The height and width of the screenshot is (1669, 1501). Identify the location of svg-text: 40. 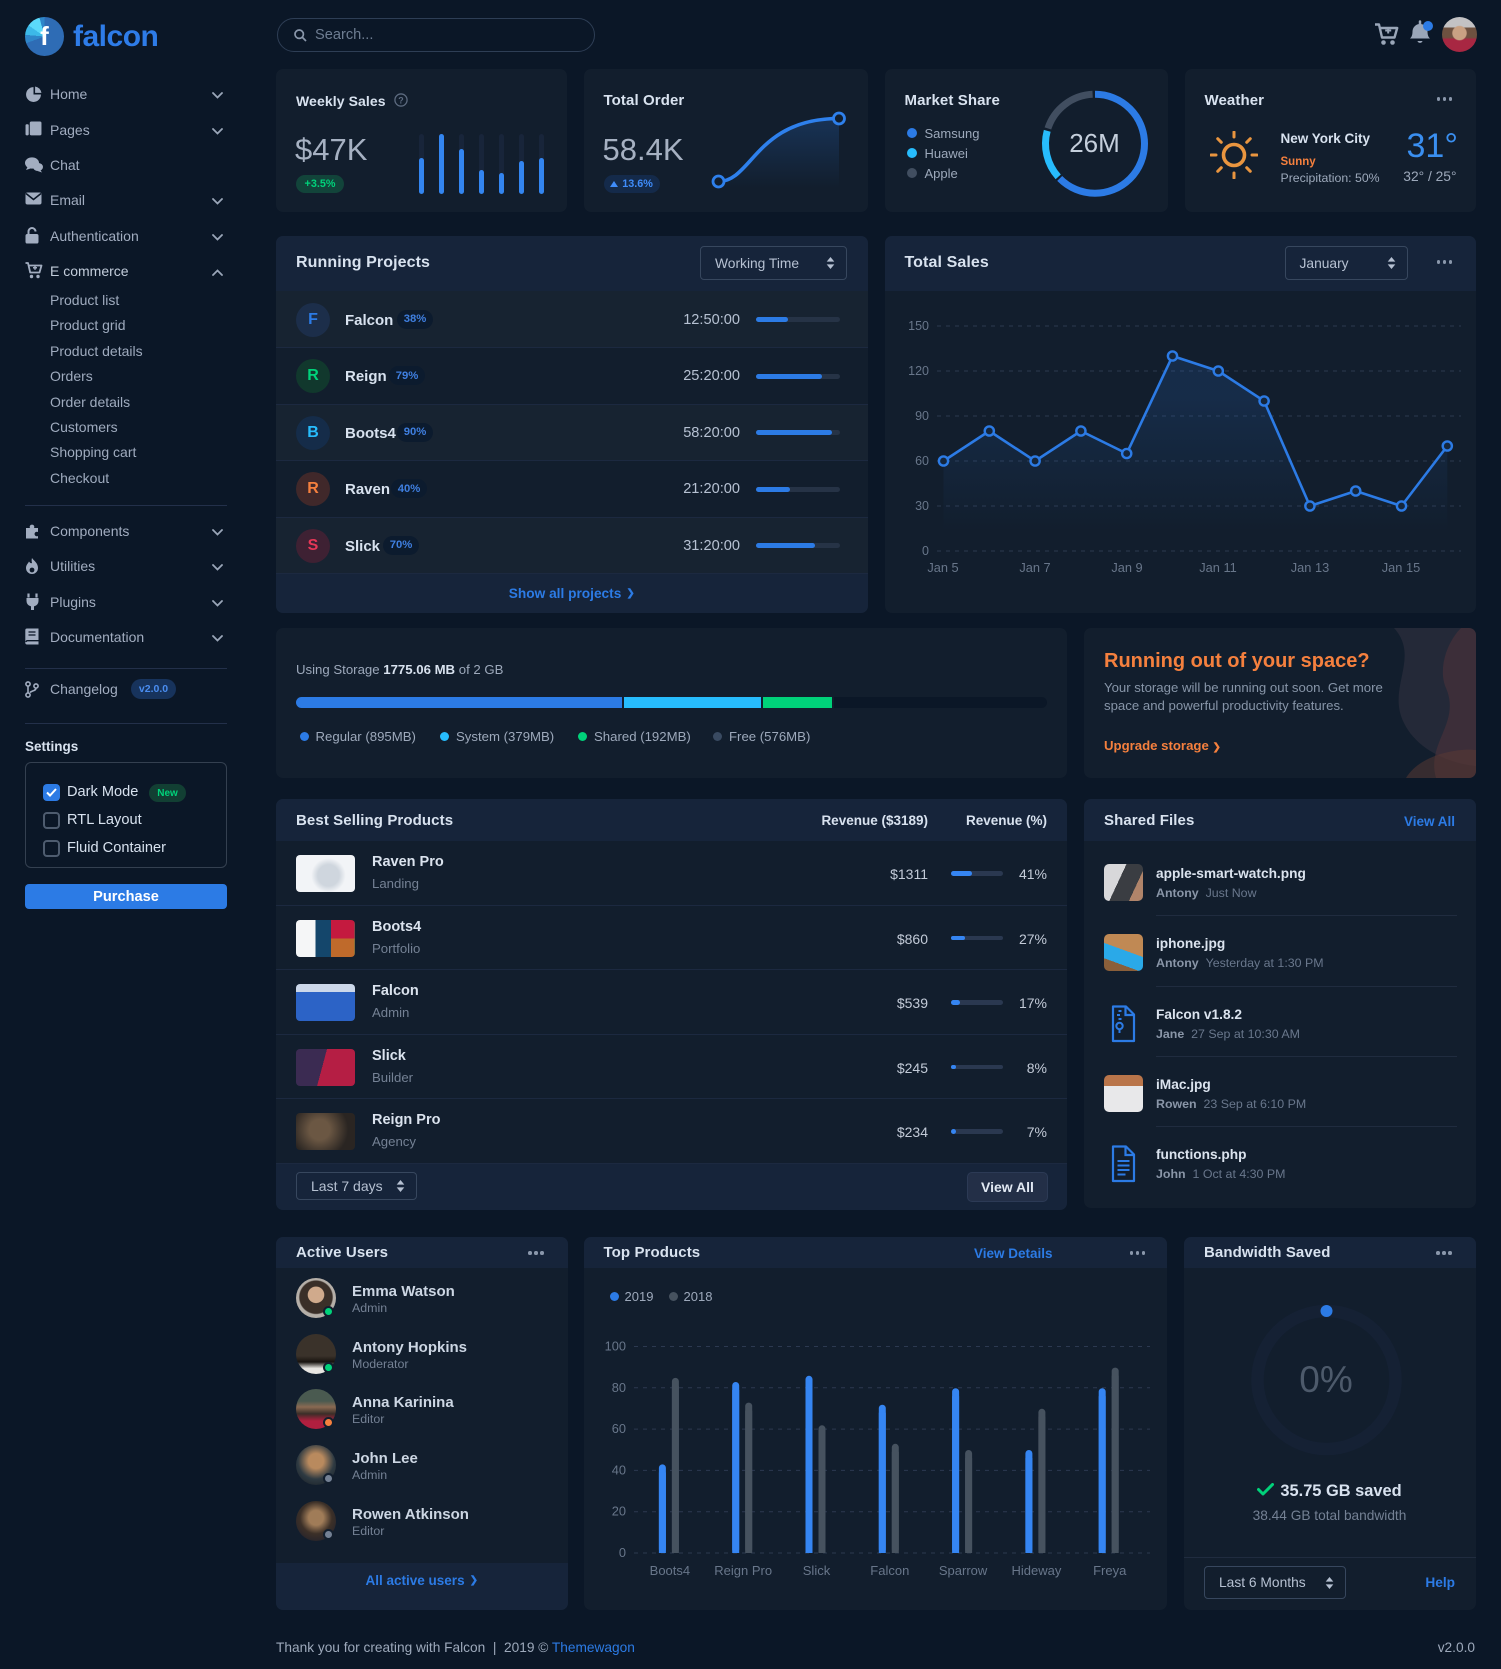
(618, 1469).